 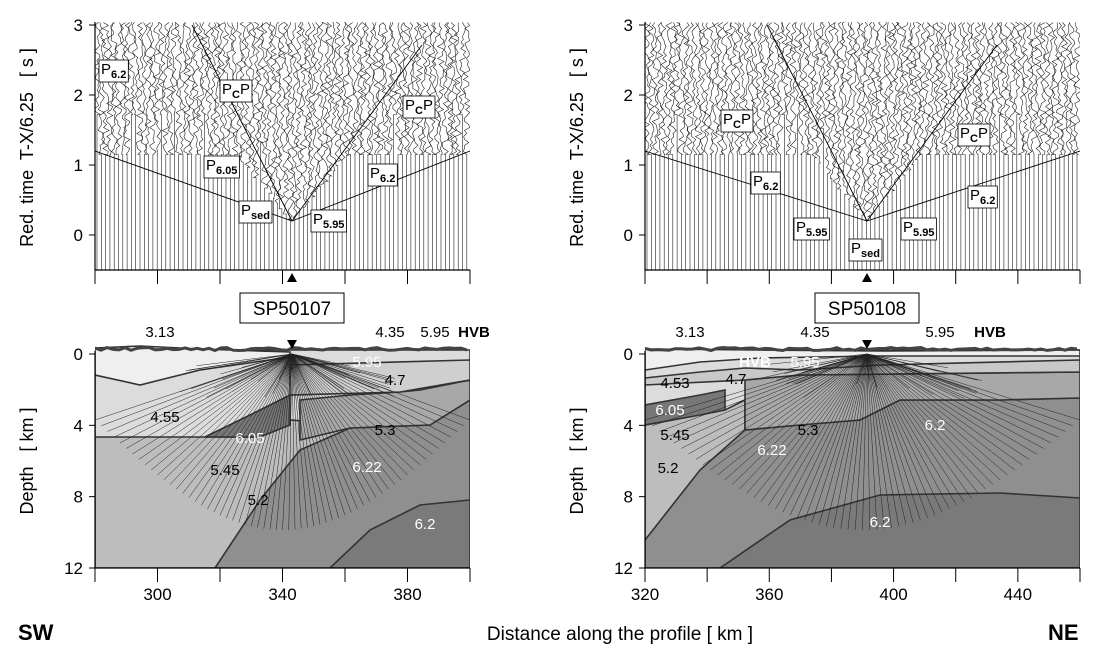 What do you see at coordinates (668, 468) in the screenshot?
I see `velocity-label: 5.2` at bounding box center [668, 468].